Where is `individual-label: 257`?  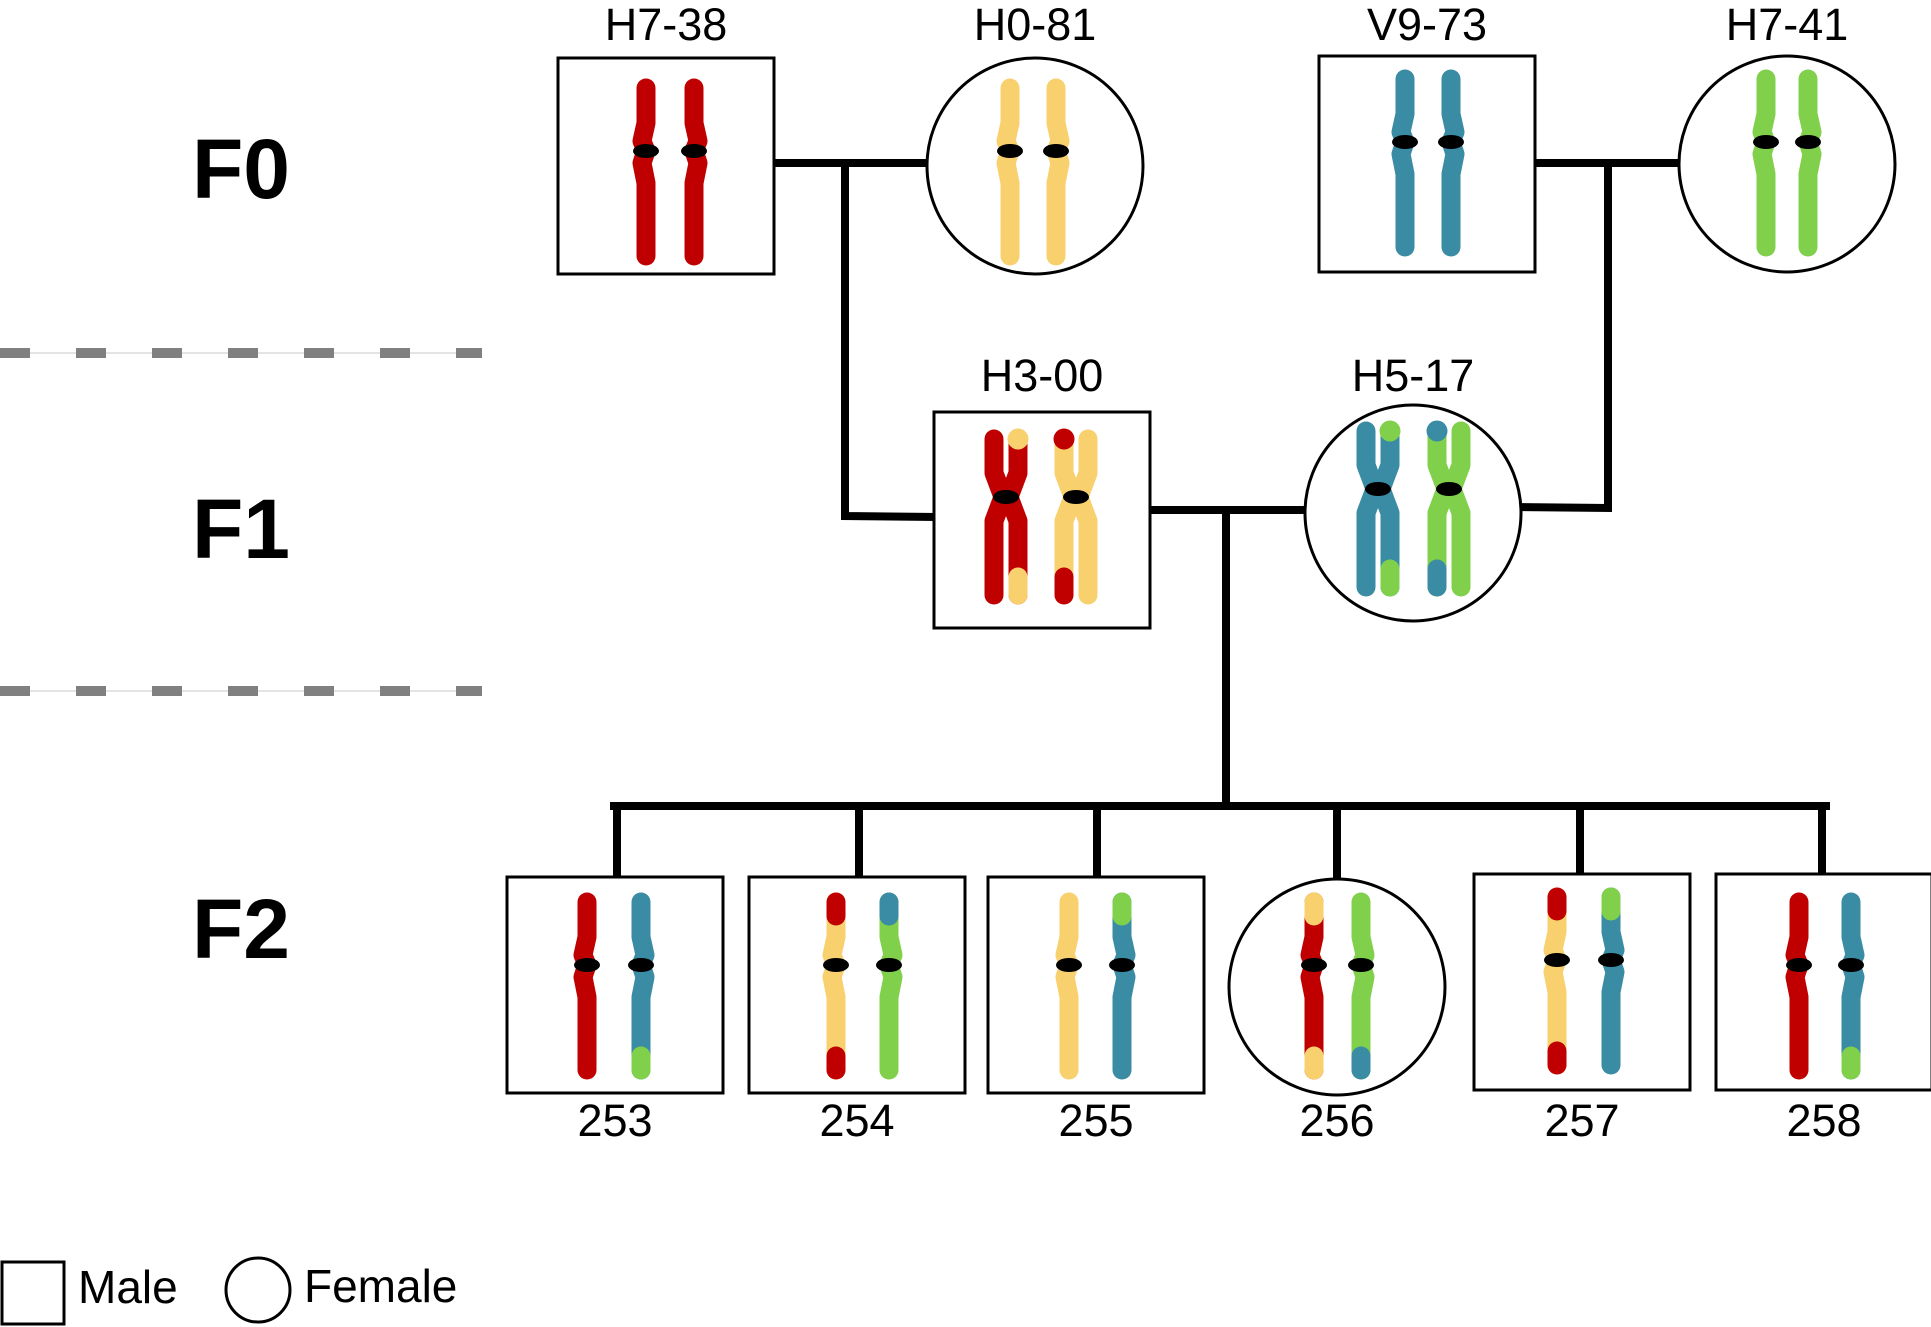 individual-label: 257 is located at coordinates (1581, 1120).